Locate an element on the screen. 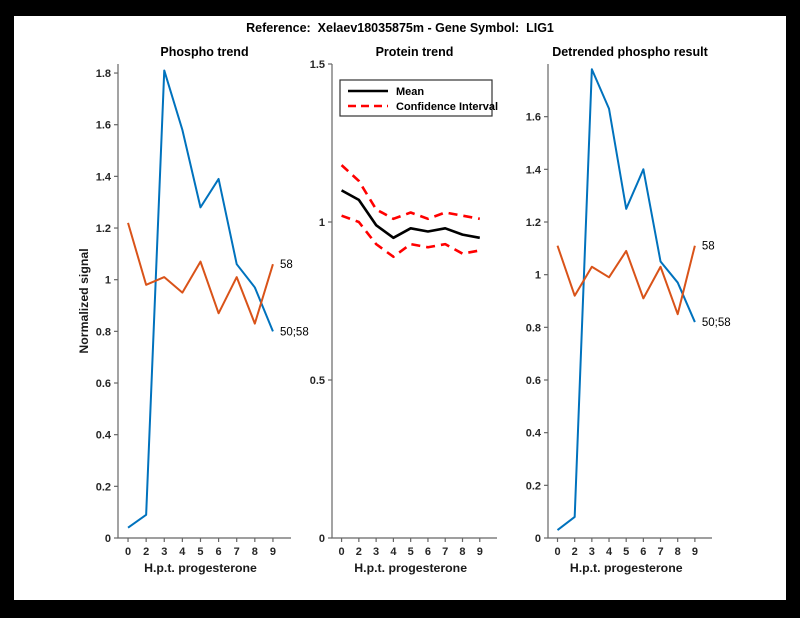 The width and height of the screenshot is (800, 618). subplot-title: Phospho trend is located at coordinates (204, 52).